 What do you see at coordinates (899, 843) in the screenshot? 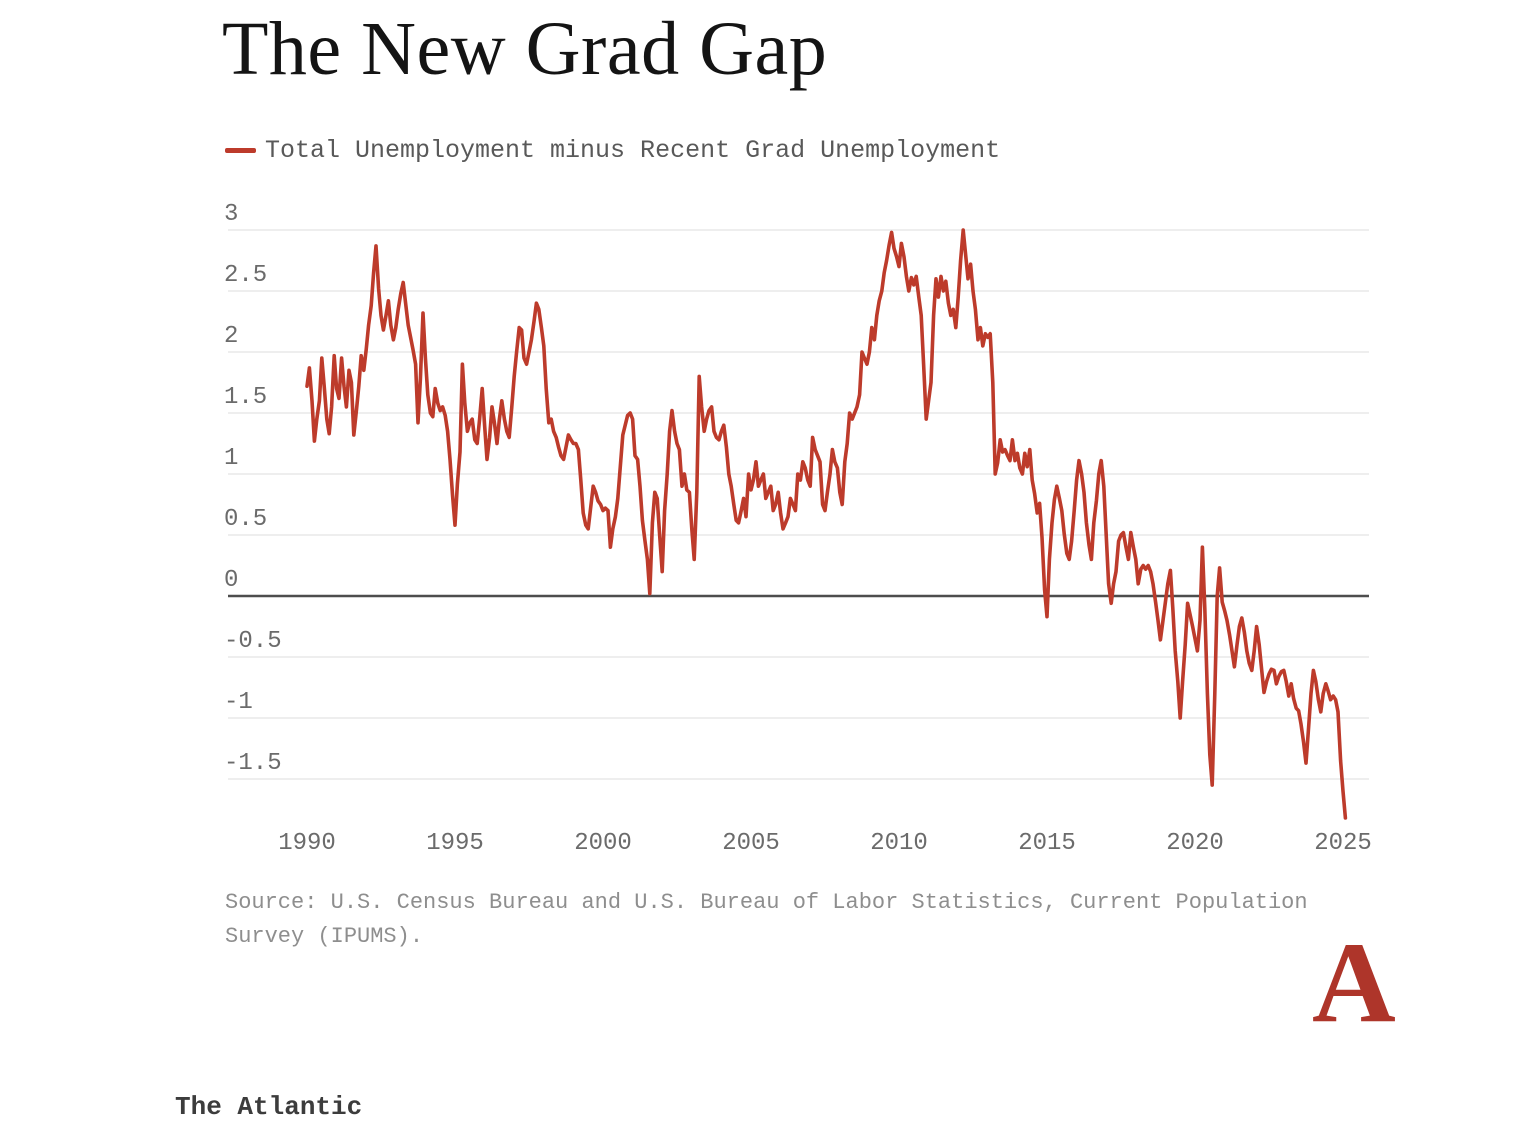
I see `x-axis-tick-label: 2010` at bounding box center [899, 843].